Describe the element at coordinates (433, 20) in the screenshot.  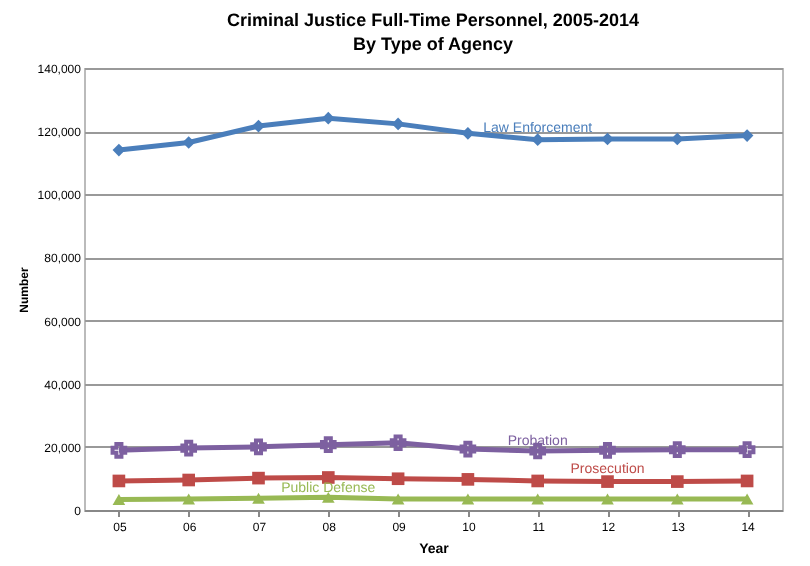
I see `chart-title: Criminal Justice Full-Time Personnel, 2005-2014` at that location.